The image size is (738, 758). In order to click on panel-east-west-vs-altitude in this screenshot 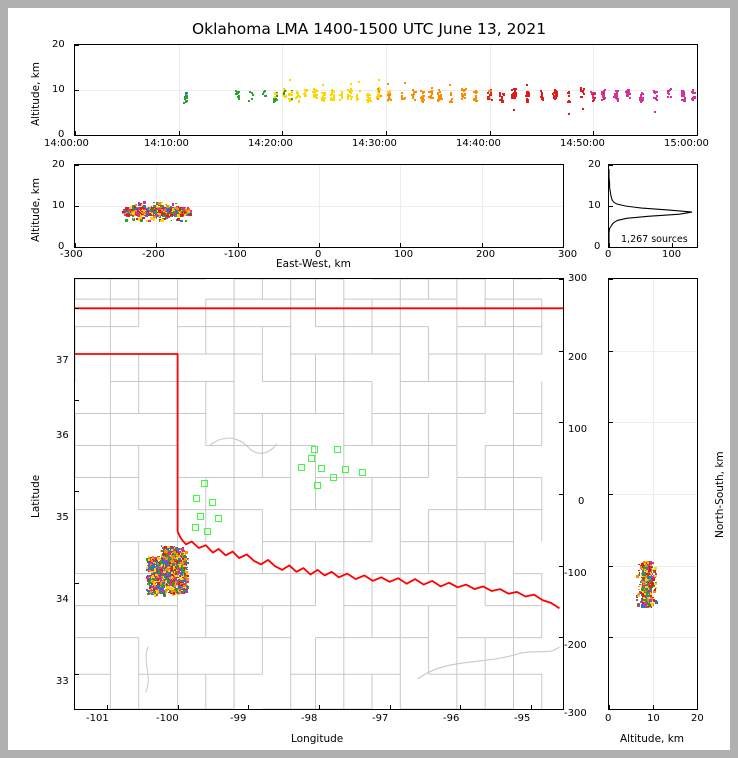, I will do `click(319, 206)`.